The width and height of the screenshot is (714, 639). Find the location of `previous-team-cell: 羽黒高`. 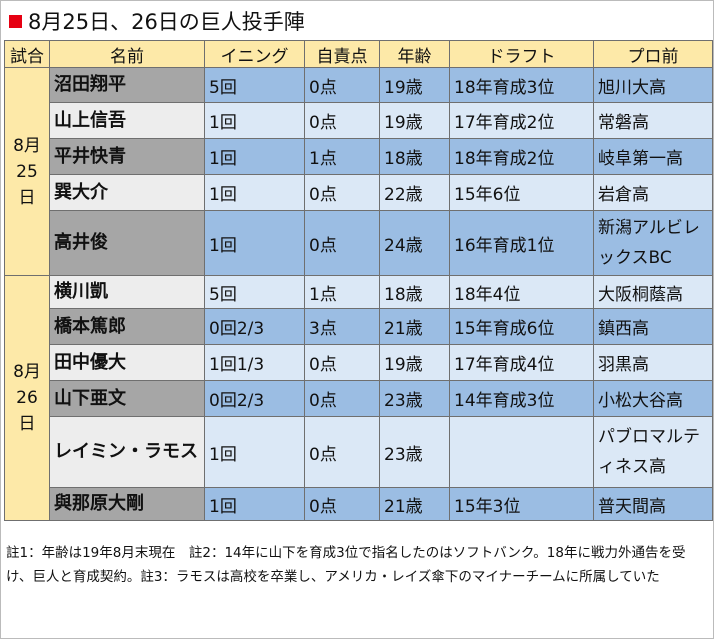

previous-team-cell: 羽黒高 is located at coordinates (653, 362).